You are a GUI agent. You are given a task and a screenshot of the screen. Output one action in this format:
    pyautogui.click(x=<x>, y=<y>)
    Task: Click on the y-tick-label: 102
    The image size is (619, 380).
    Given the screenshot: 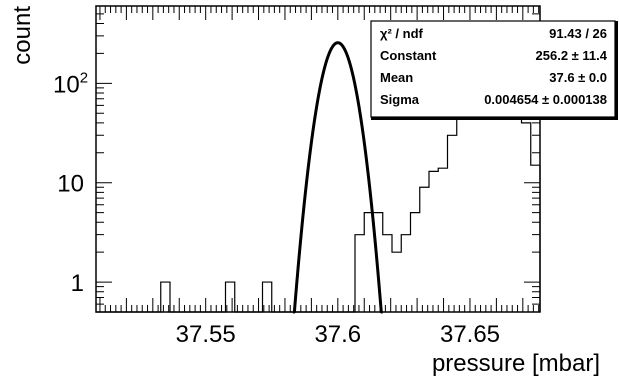 What is the action you would take?
    pyautogui.click(x=70, y=83)
    